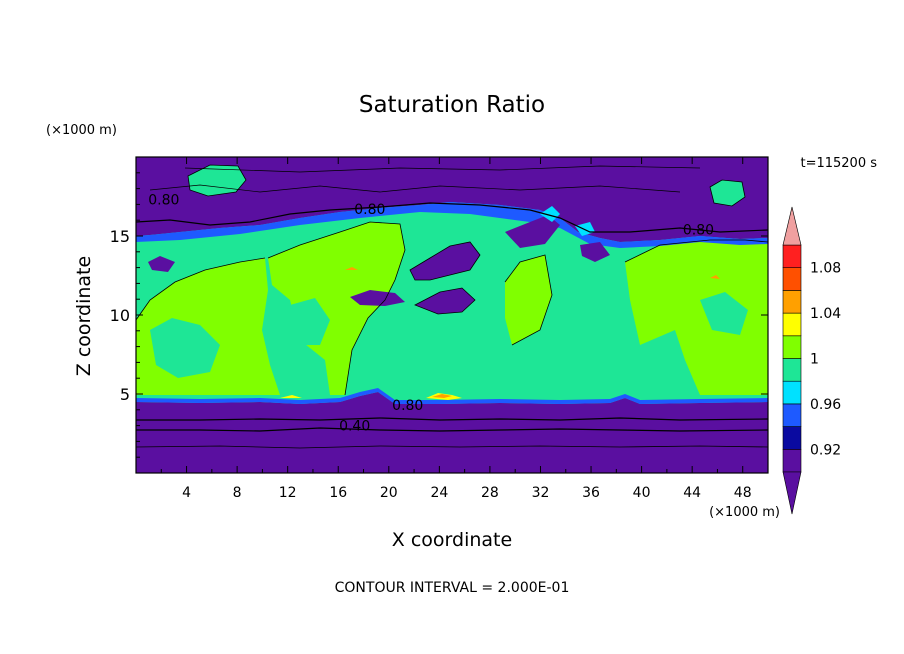 This screenshot has height=654, width=904. Describe the element at coordinates (452, 432) in the screenshot. I see `region-lower-dry` at that location.